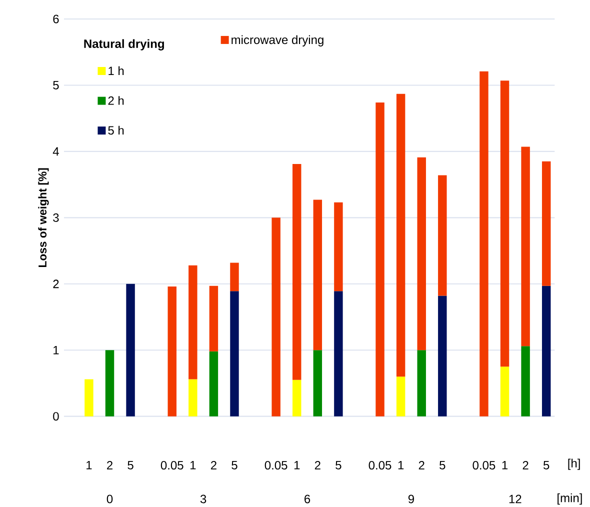 Image resolution: width=590 pixels, height=507 pixels. Describe the element at coordinates (109, 499) in the screenshot. I see `text: 0` at that location.